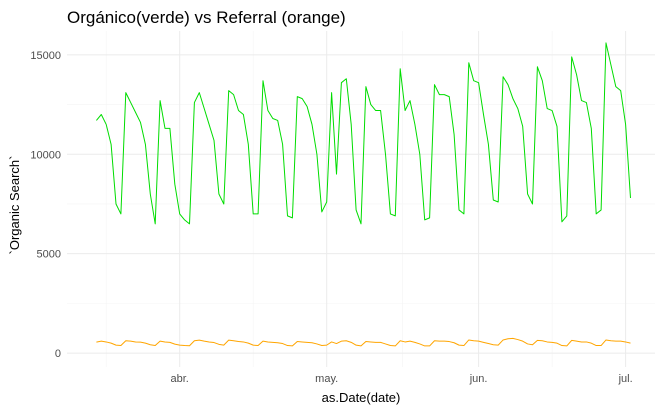  I want to click on y-axis-tick-labels: 0 5000 10000 15000, so click(45, 205).